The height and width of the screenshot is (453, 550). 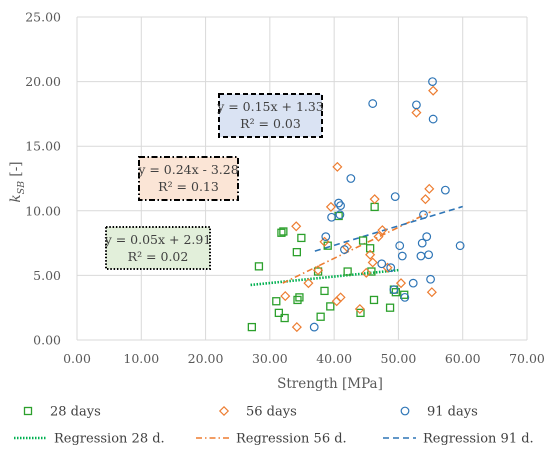 What do you see at coordinates (206, 358) in the screenshot?
I see `x-tick-label: 20.00` at bounding box center [206, 358].